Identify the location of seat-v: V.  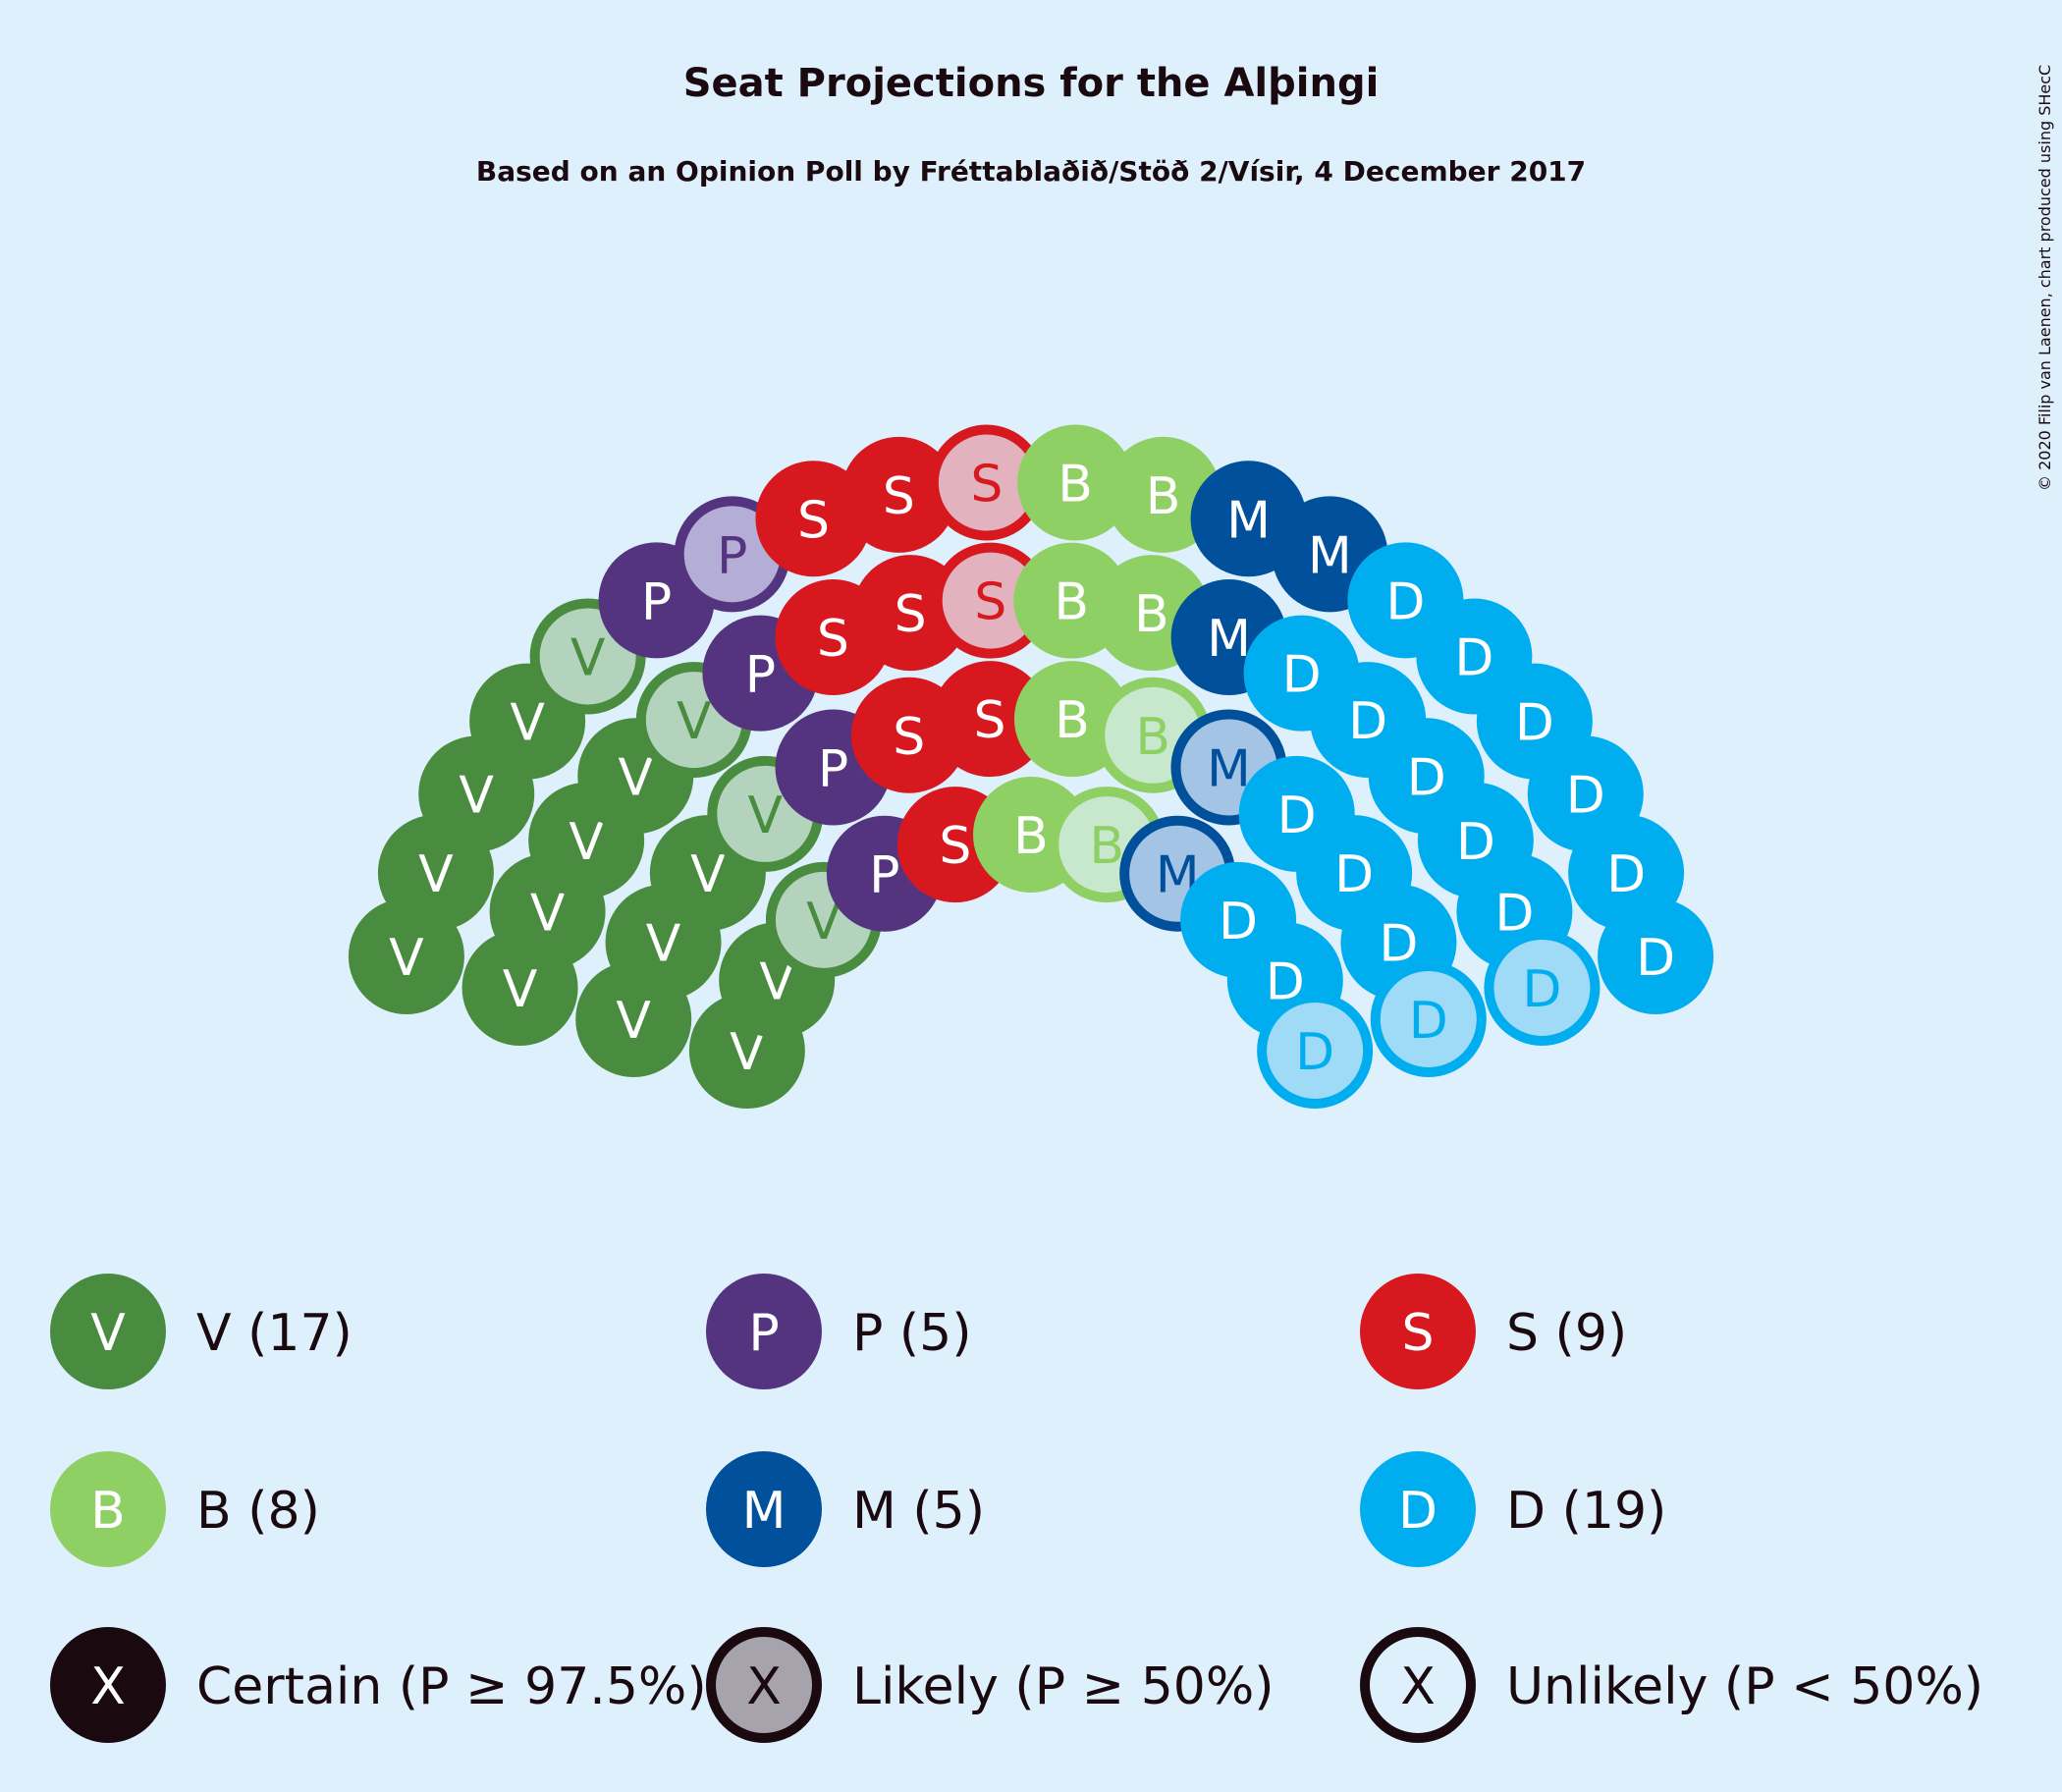
(587, 656).